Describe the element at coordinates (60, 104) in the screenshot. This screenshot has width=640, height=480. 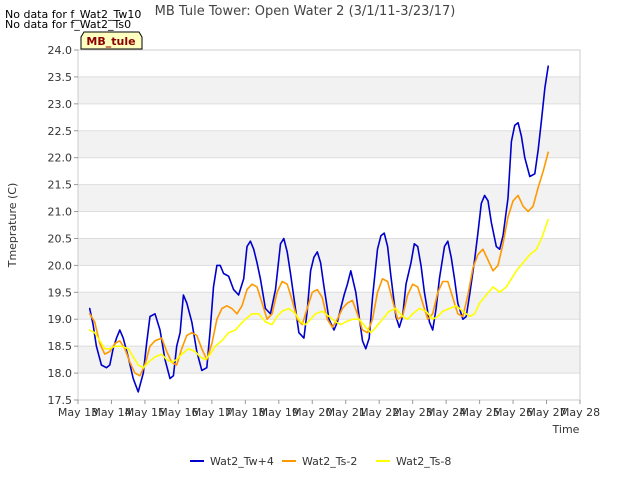
I see `y-tick-label: 23.0` at that location.